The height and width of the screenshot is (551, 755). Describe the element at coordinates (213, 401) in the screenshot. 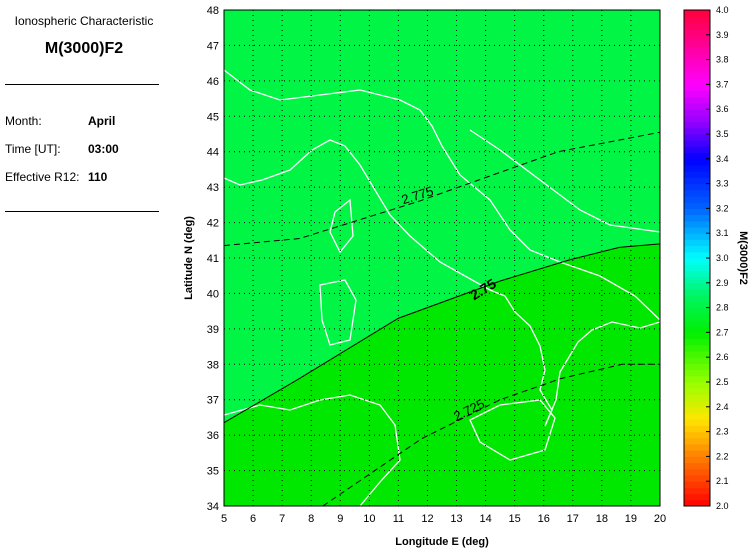

I see `y-tick-label: 37` at that location.